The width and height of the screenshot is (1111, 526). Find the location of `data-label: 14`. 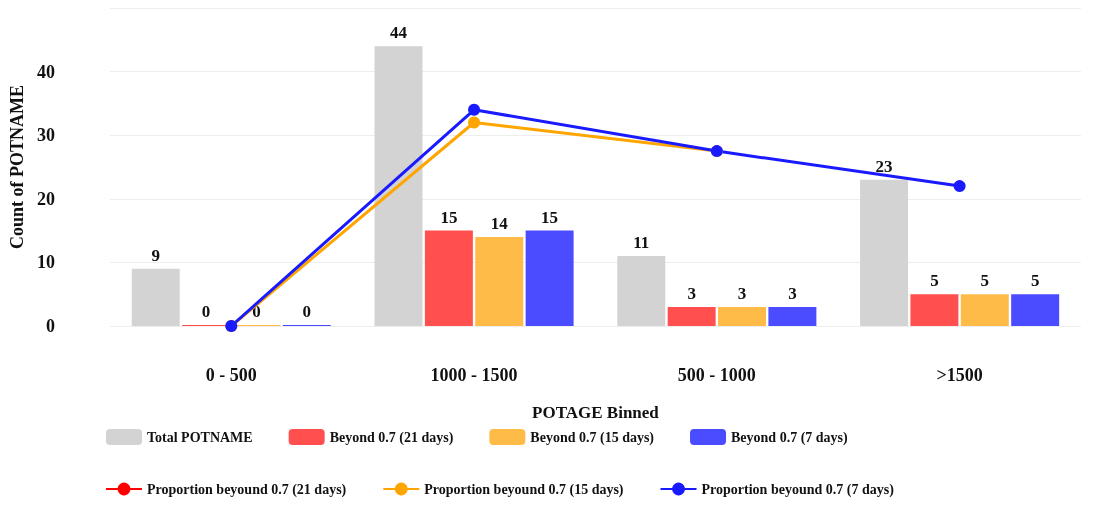

data-label: 14 is located at coordinates (499, 223).